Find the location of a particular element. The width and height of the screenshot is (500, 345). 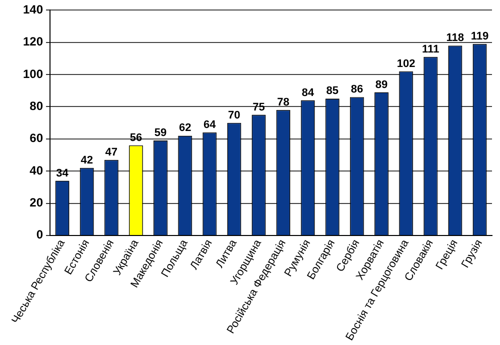

data-label: 84 is located at coordinates (308, 92).